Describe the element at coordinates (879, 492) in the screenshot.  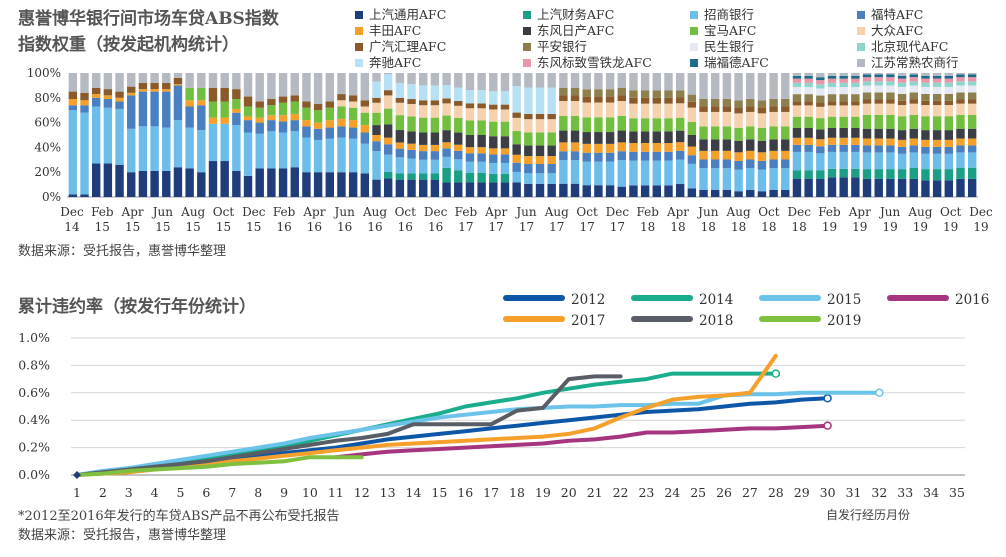
I see `x-tick-label: 32` at that location.